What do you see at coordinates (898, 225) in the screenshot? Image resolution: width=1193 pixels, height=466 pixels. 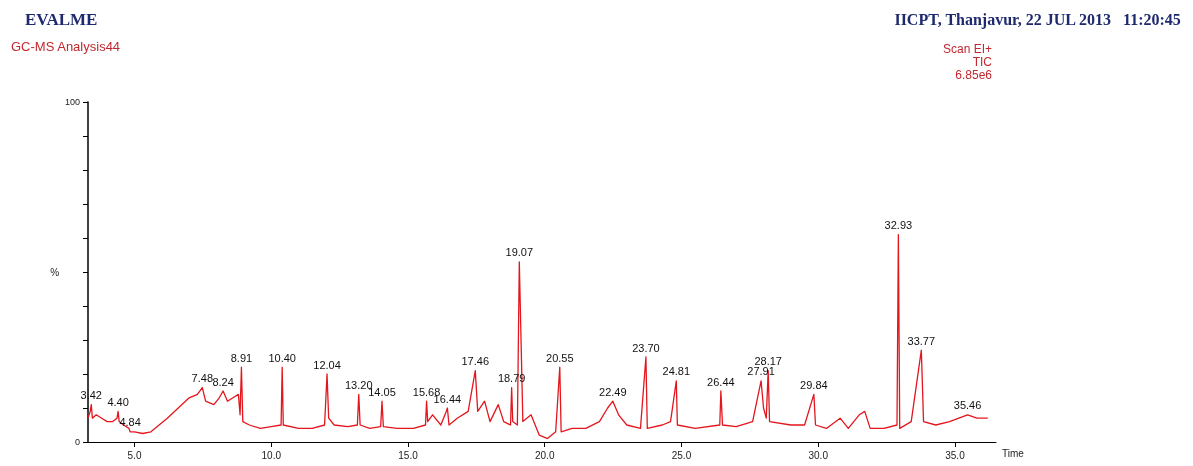 I see `annotation: 32.93` at bounding box center [898, 225].